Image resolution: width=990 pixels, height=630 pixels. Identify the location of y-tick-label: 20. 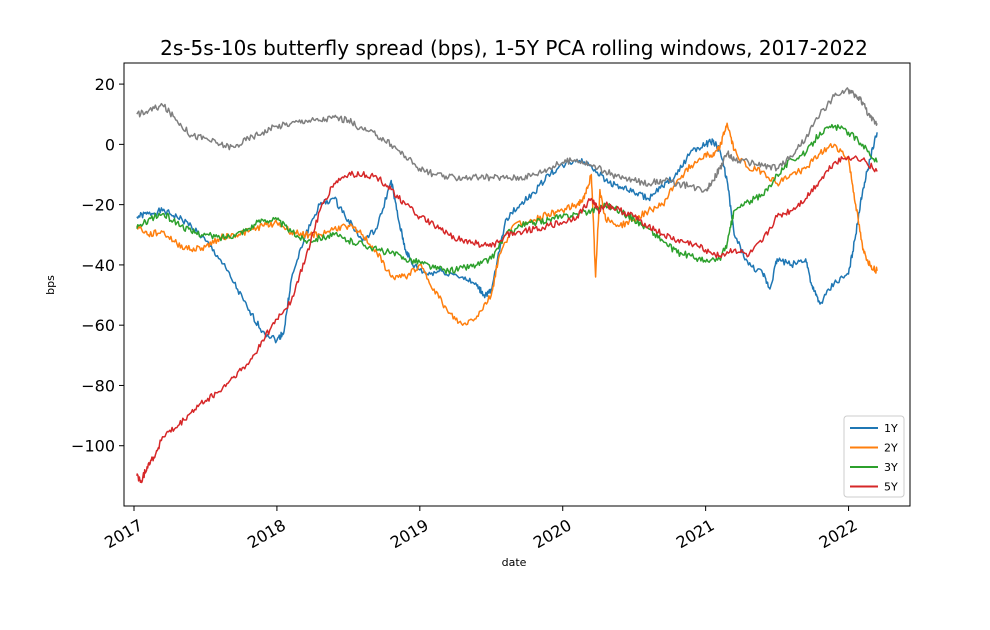
(105, 84).